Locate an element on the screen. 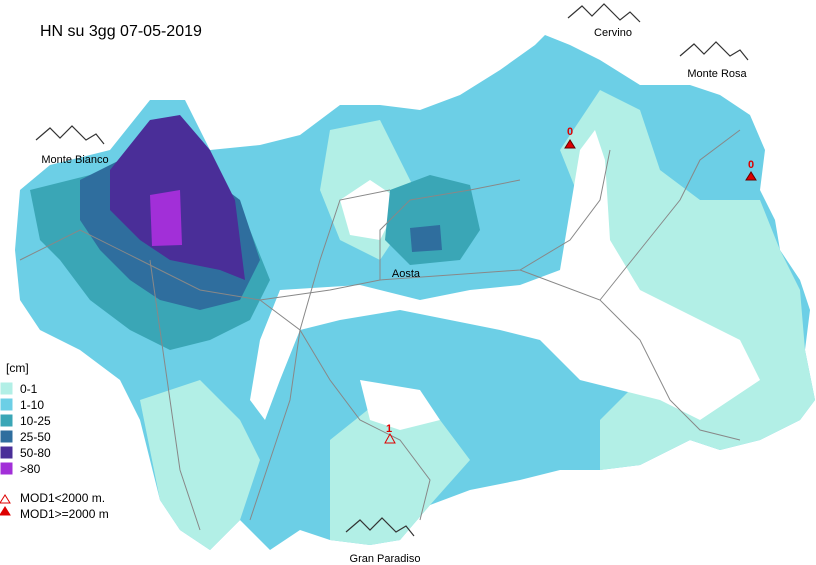 This screenshot has width=816, height=565. legend-label: 10-25 is located at coordinates (35, 421).